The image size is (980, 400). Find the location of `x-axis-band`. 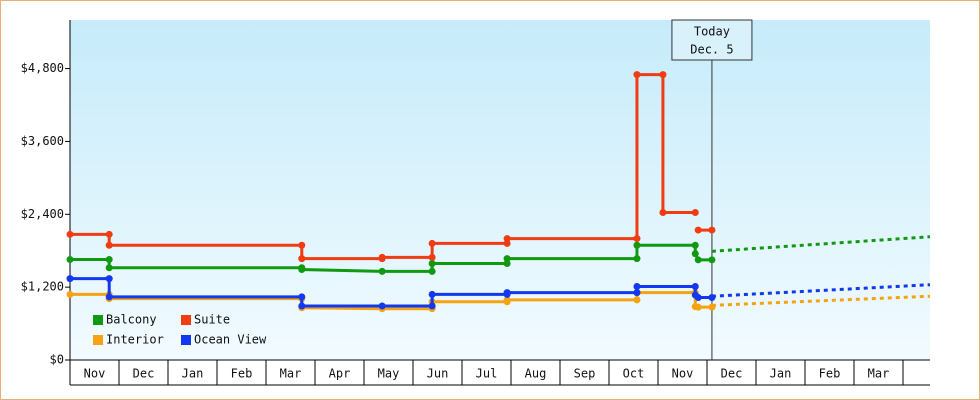

x-axis-band is located at coordinates (500, 372).